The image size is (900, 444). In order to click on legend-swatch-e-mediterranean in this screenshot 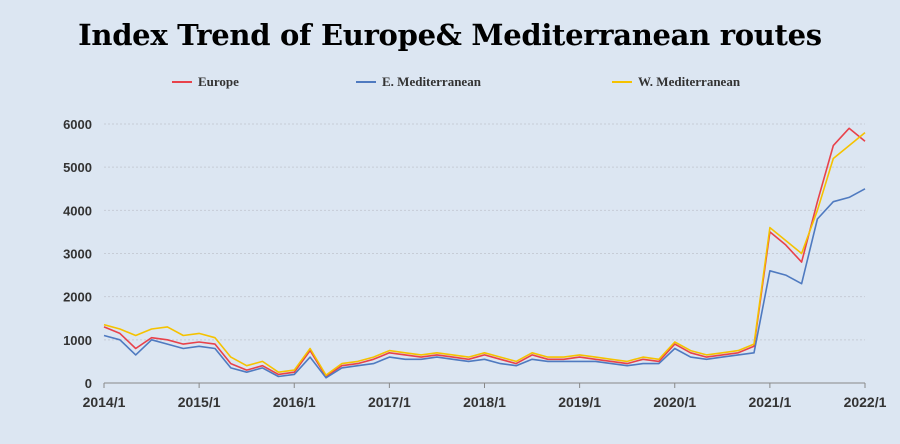, I will do `click(366, 82)`.